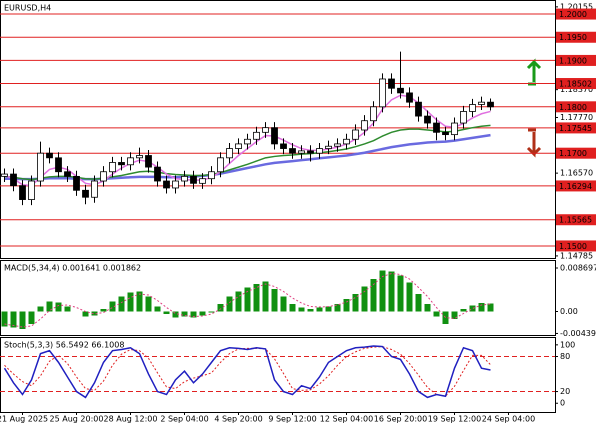  I want to click on y-tick-label: 1.18370, so click(576, 89).